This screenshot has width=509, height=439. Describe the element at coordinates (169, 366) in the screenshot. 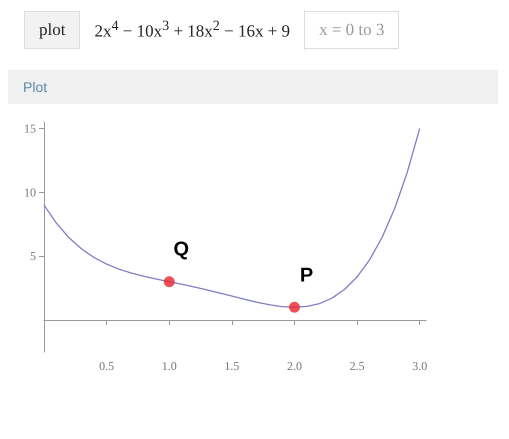

I see `x-tick-label: 1.0` at that location.